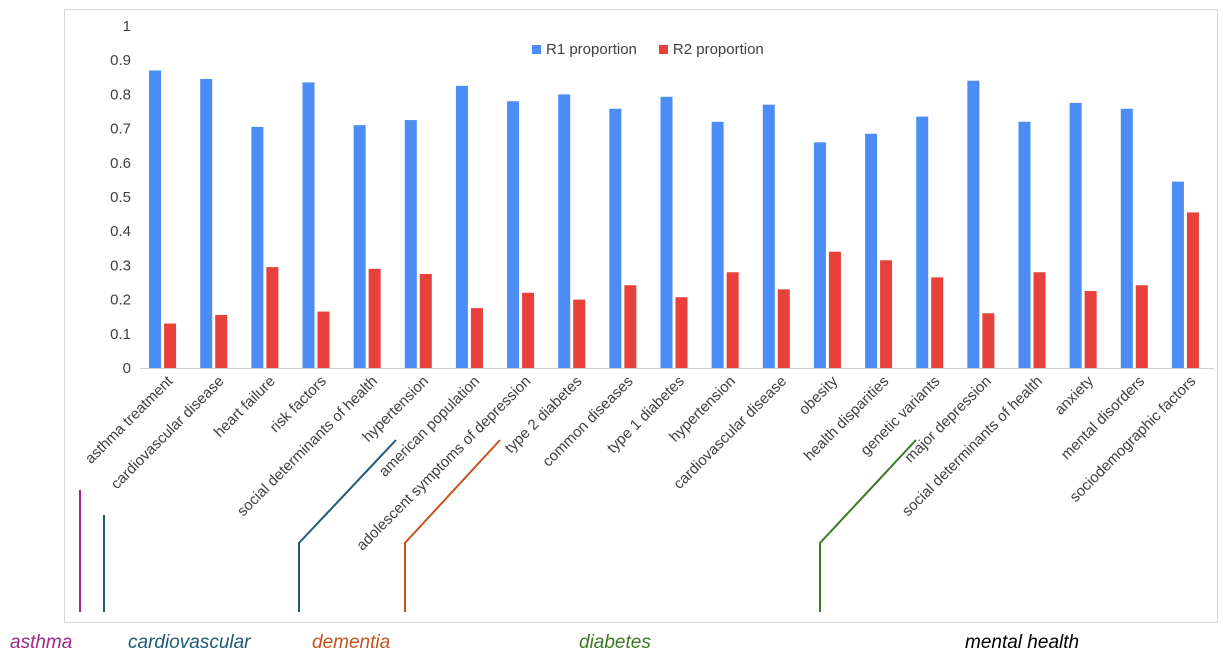 This screenshot has width=1223, height=654. Describe the element at coordinates (536, 49) in the screenshot. I see `legend-swatch-r1` at that location.